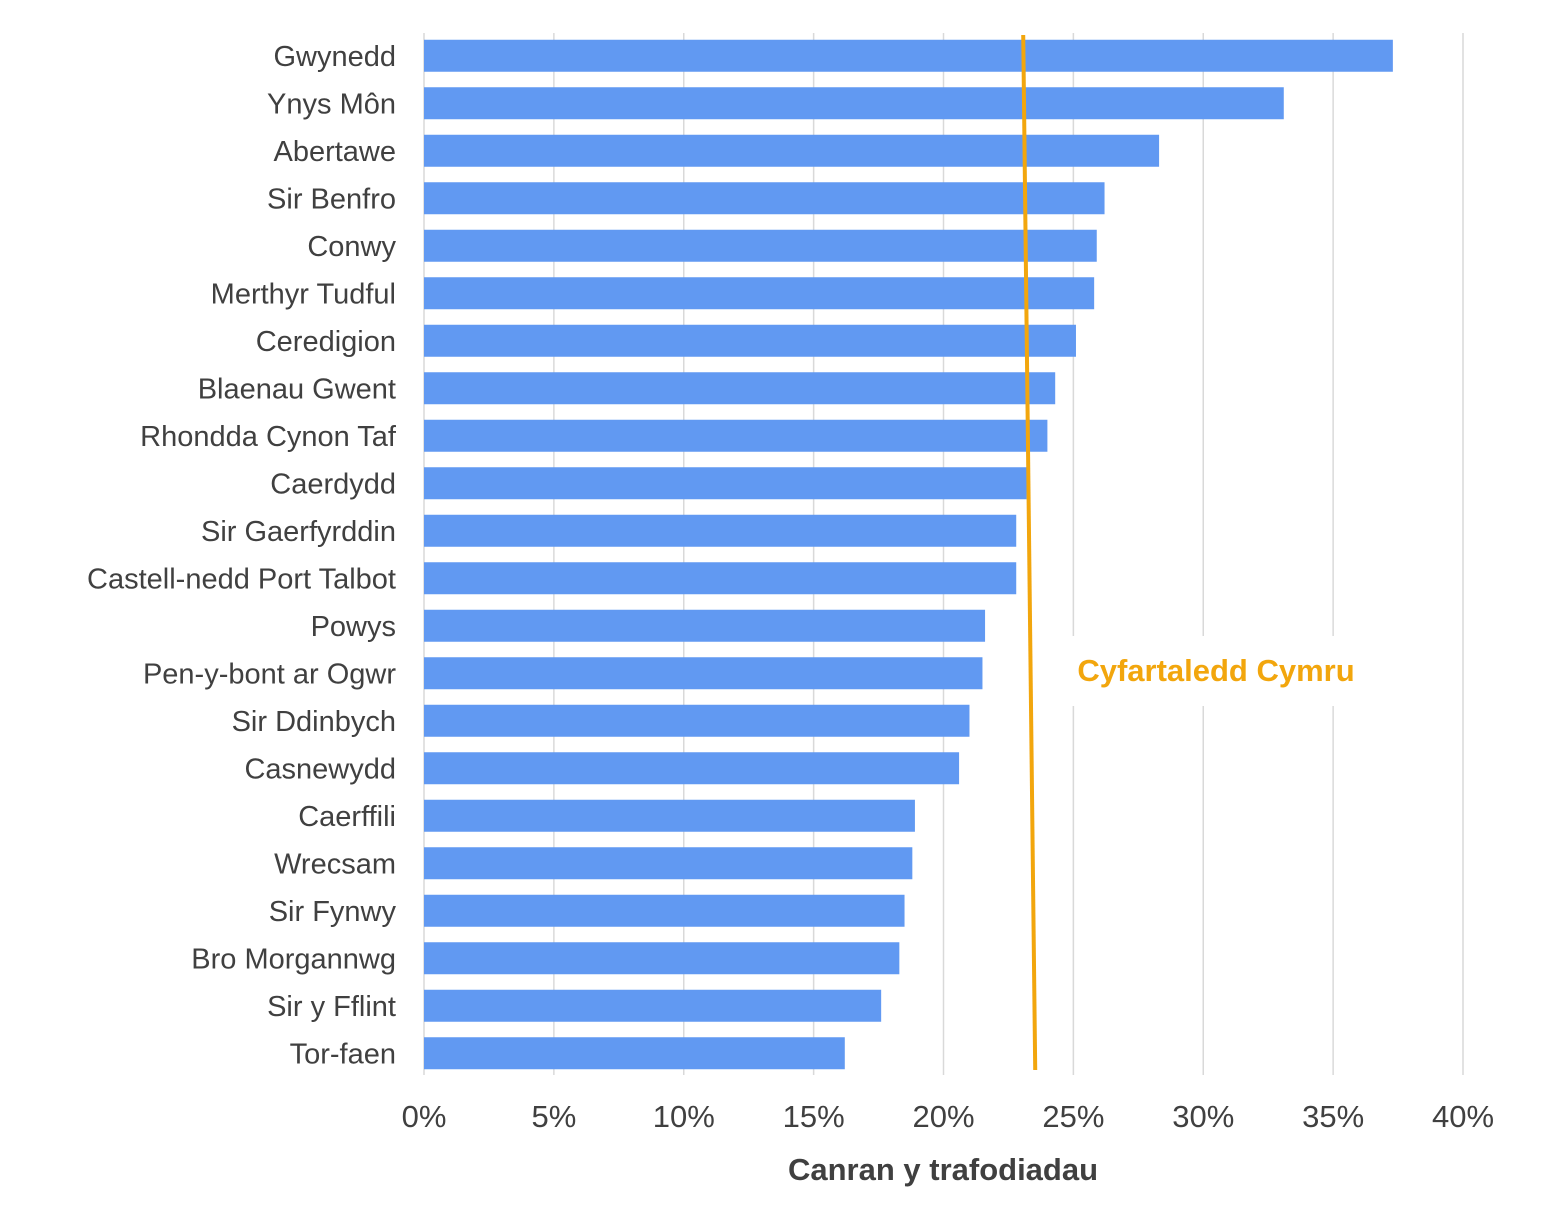 The height and width of the screenshot is (1216, 1564). What do you see at coordinates (293, 959) in the screenshot?
I see `category-label: Bro Morgannwg` at bounding box center [293, 959].